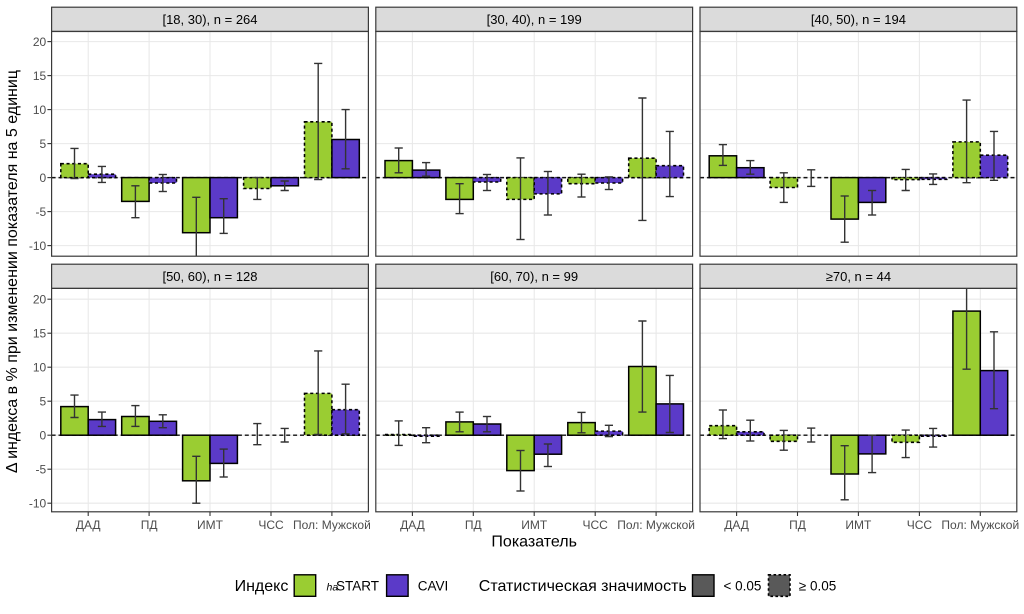 This screenshot has width=1024, height=614. What do you see at coordinates (534, 276) in the screenshot?
I see `svg-text: [60, 70), n = 99` at bounding box center [534, 276].